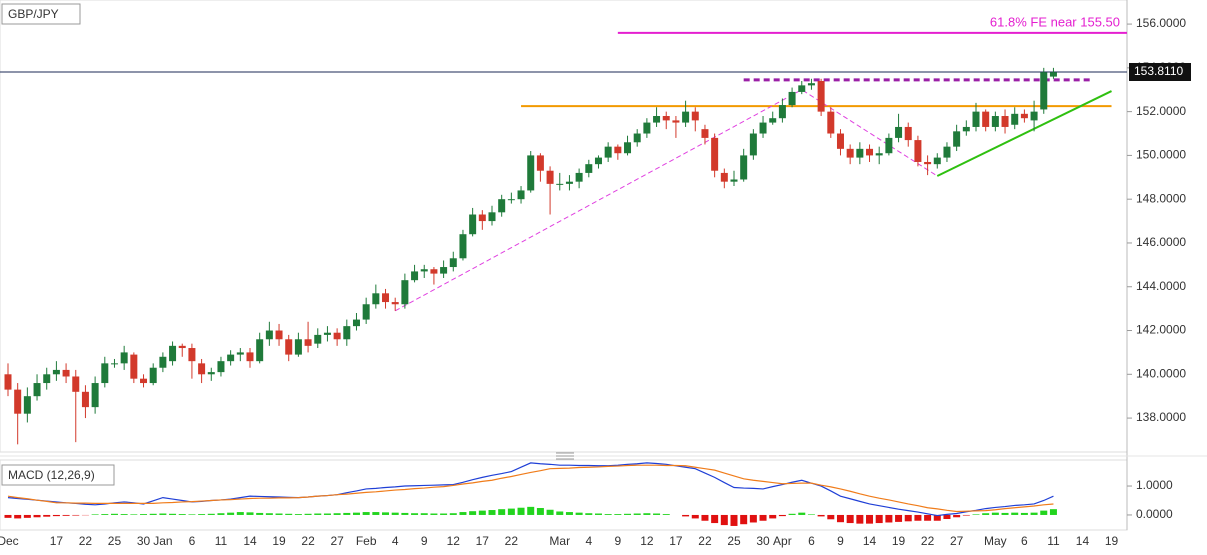 This screenshot has width=1207, height=555. I want to click on macd-label: MACD (12,26,9), so click(51, 475).